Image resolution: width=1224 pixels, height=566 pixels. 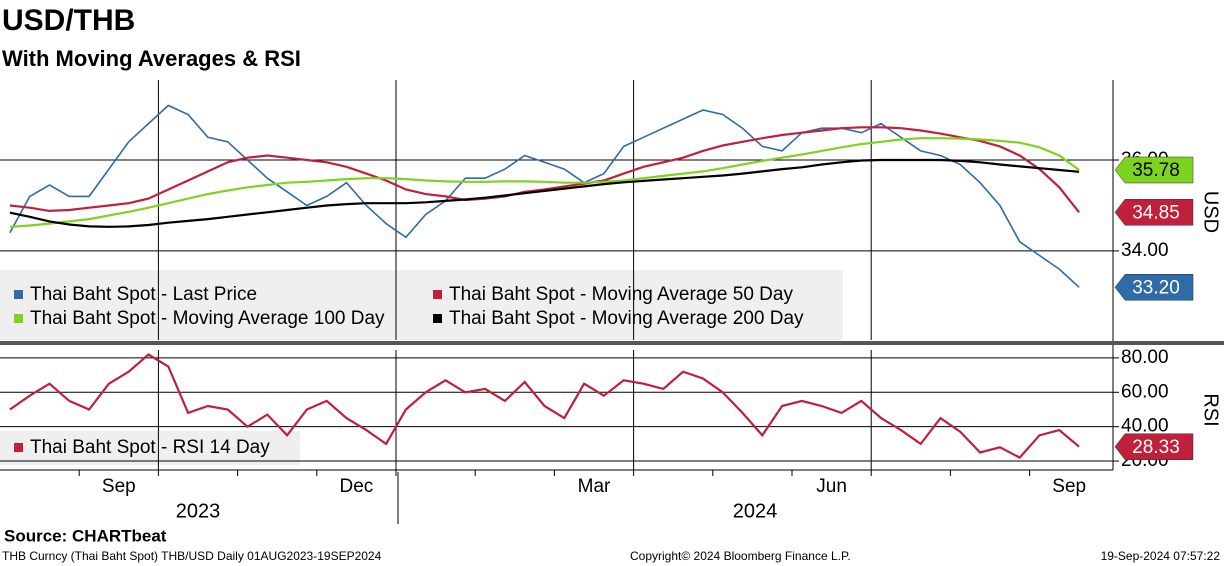 I want to click on last-value-label: 28.33, so click(x=1156, y=447).